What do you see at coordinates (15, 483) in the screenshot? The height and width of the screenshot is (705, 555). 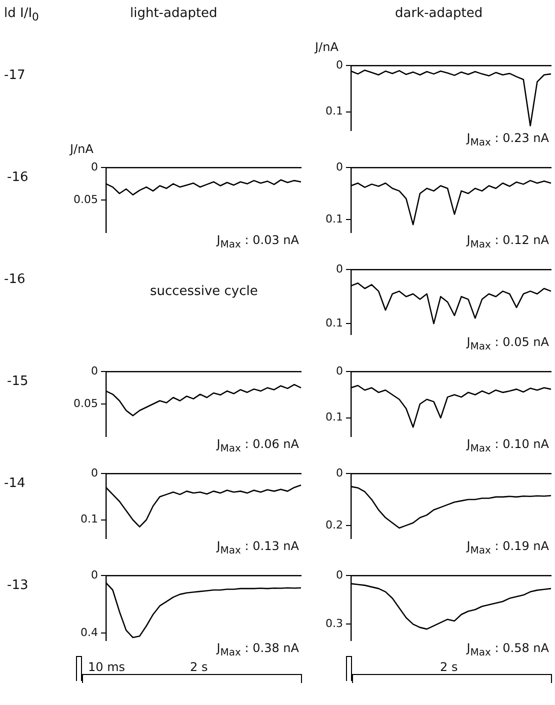 I see `text: -14` at bounding box center [15, 483].